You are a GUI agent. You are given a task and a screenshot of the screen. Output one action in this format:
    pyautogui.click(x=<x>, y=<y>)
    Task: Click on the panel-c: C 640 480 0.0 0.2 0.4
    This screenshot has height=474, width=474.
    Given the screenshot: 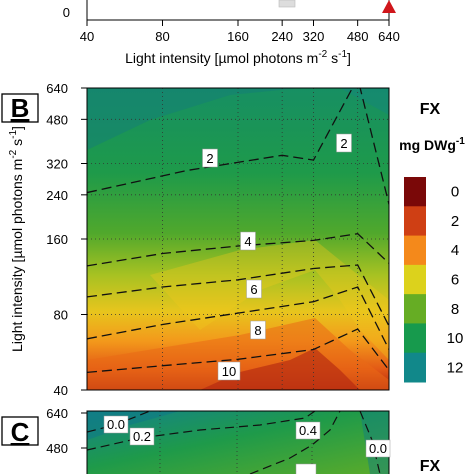 What is the action you would take?
    pyautogui.click(x=221, y=440)
    